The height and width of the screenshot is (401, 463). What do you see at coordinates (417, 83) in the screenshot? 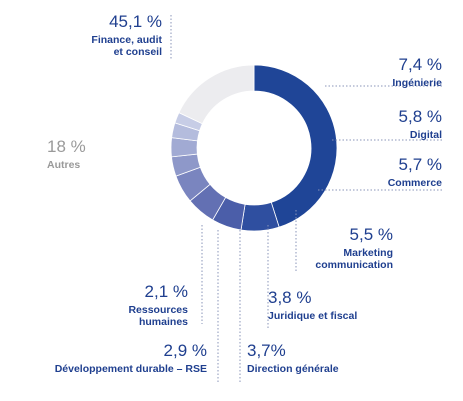
I see `slice-category-label: Ingénierie` at bounding box center [417, 83].